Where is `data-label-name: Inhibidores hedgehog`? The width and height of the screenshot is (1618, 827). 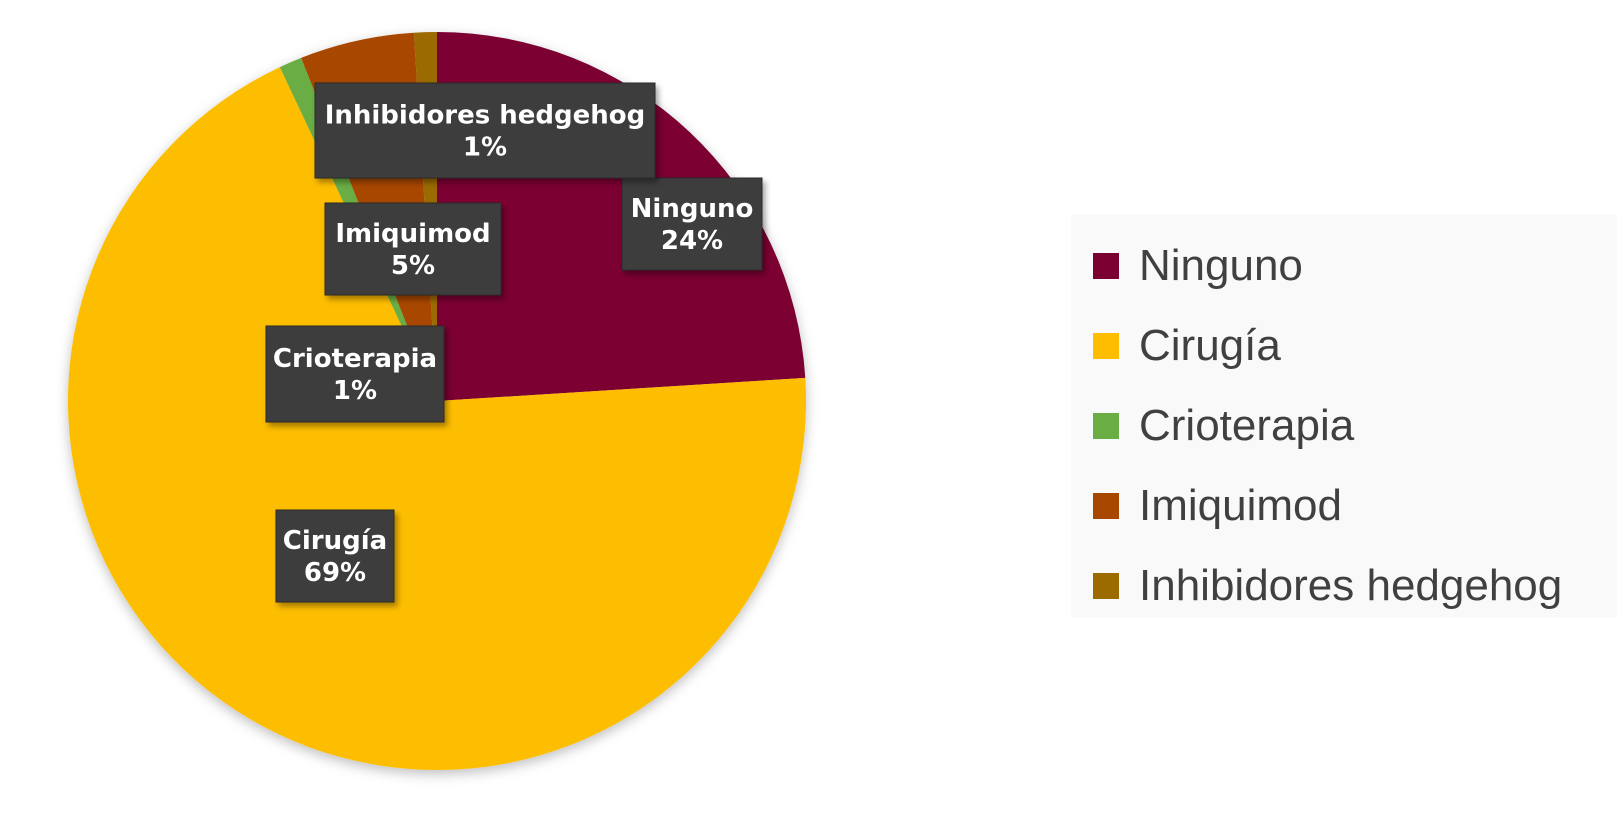
data-label-name: Inhibidores hedgehog is located at coordinates (485, 116).